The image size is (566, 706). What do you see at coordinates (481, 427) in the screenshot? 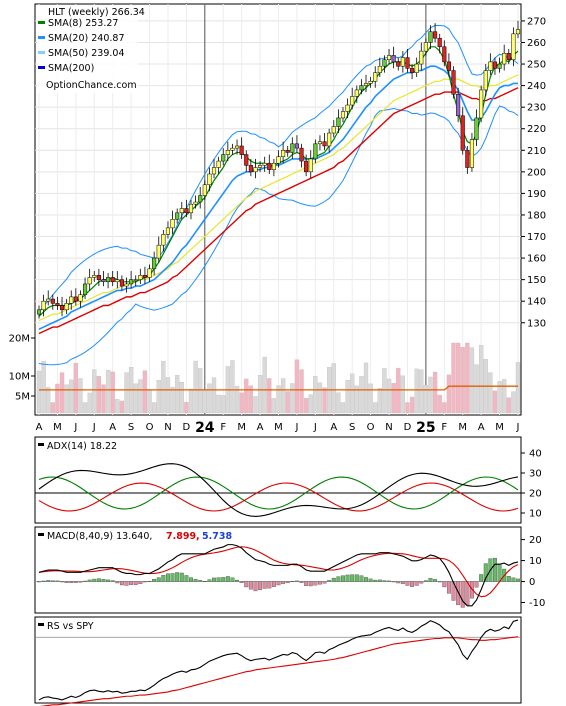
I see `x-tick-label: A` at bounding box center [481, 427].